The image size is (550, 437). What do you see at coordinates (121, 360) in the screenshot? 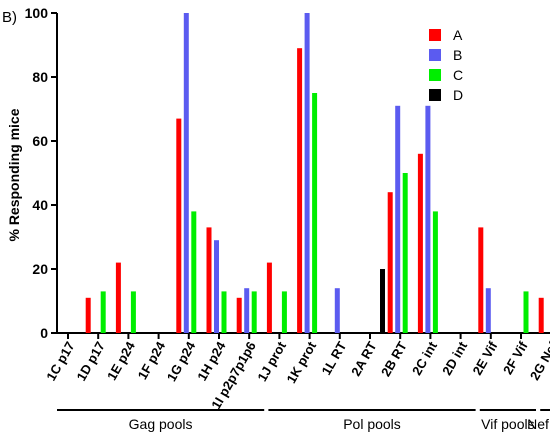
I see `category-label: 1E p24` at bounding box center [121, 360].